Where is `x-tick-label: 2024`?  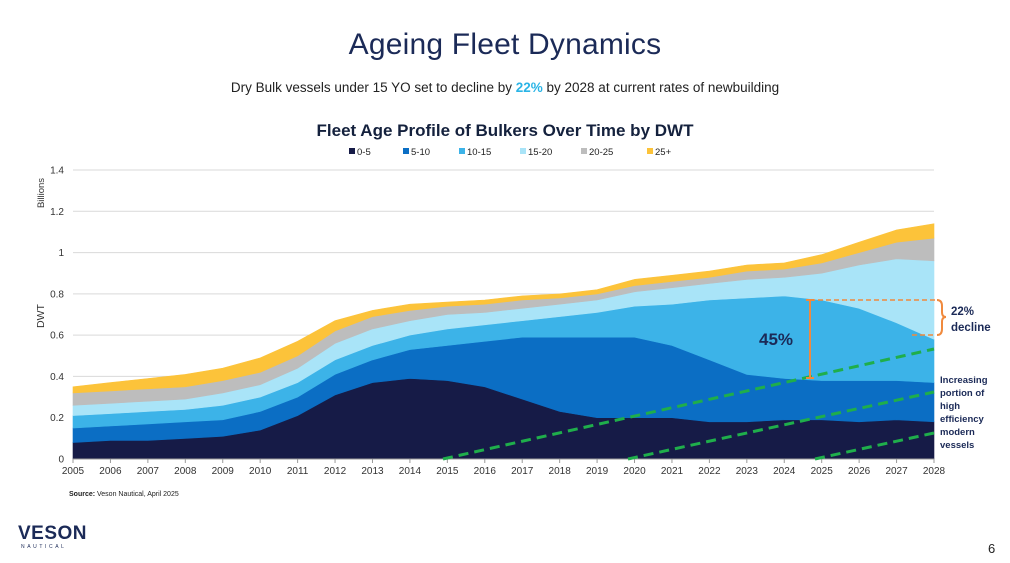 x-tick-label: 2024 is located at coordinates (784, 471).